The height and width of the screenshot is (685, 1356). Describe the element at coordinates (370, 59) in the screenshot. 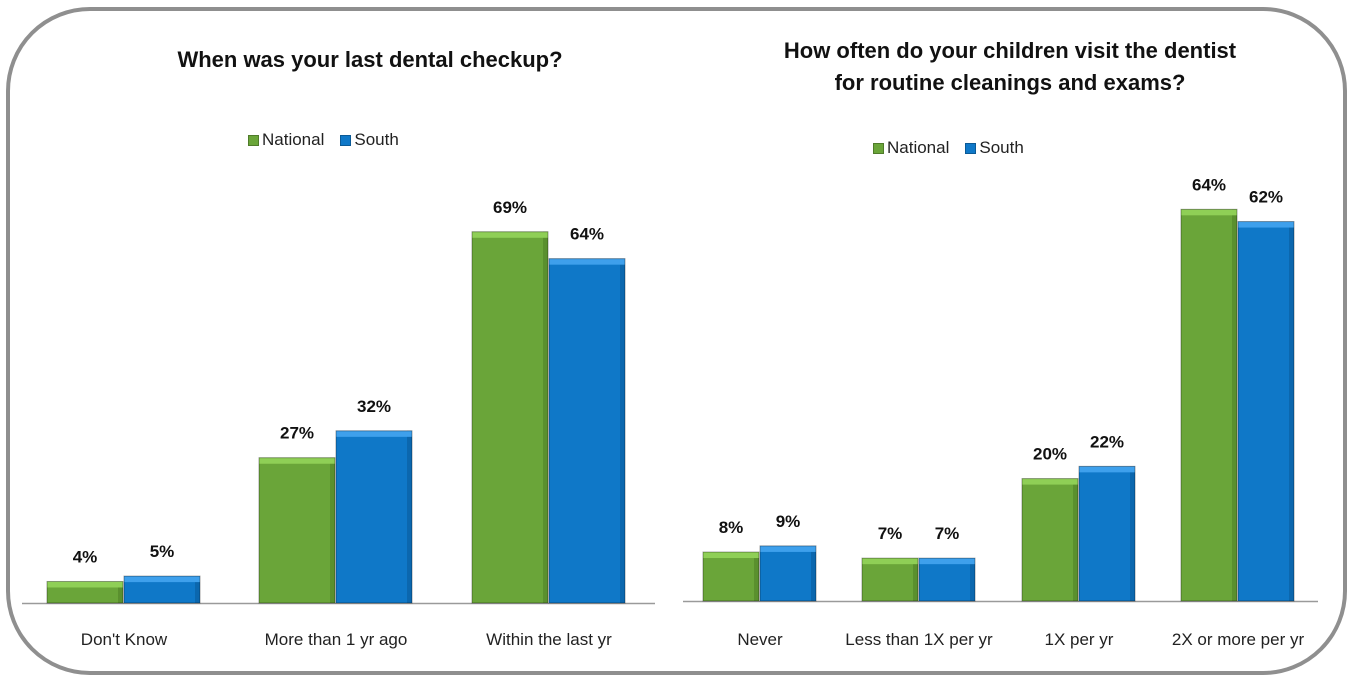

I see `chart1-title: When was your last dental checkup?` at that location.